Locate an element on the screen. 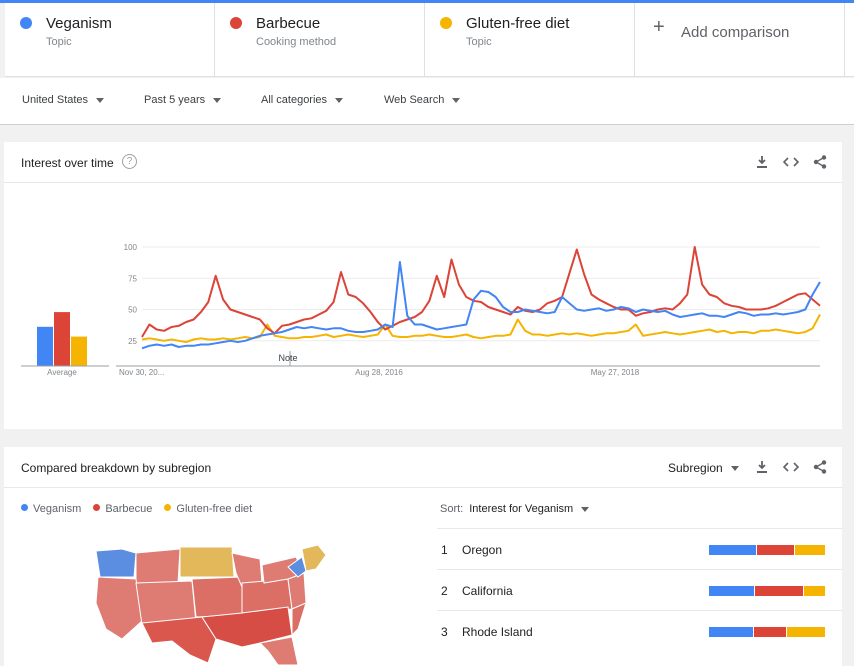 The height and width of the screenshot is (666, 854). us-subregion-map is located at coordinates (217, 604).